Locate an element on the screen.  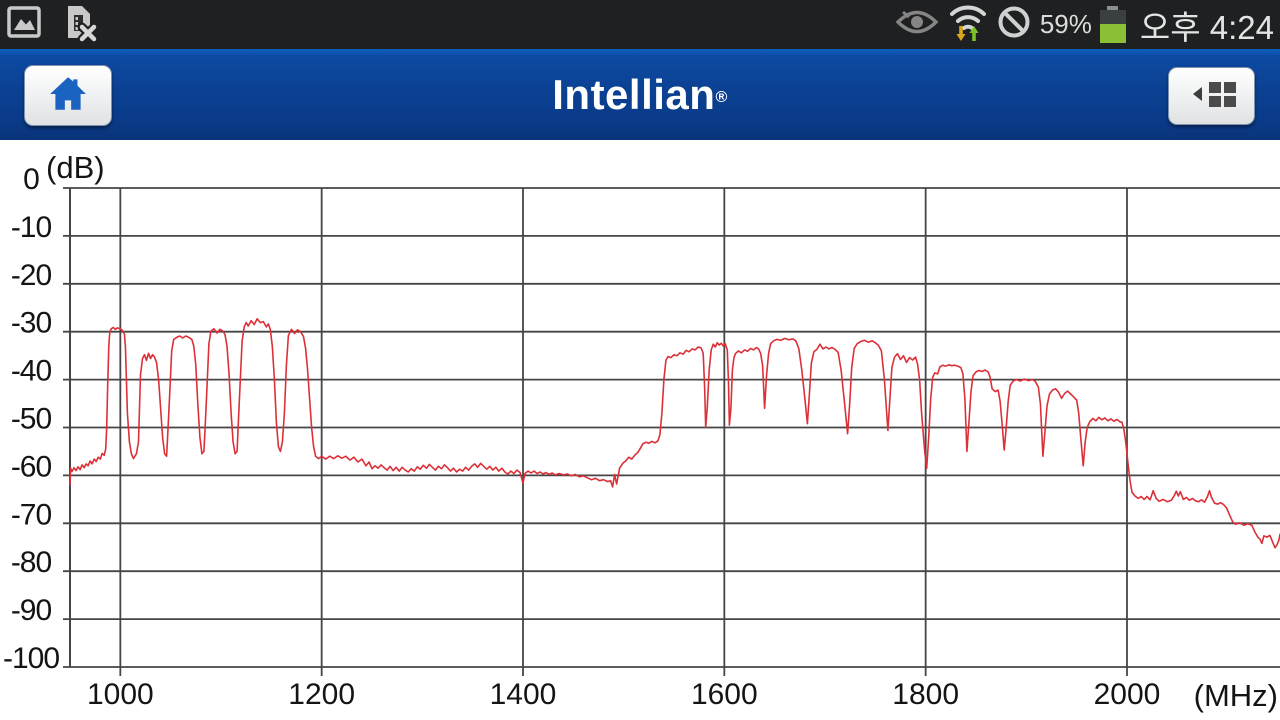
y-tick-label: -90 is located at coordinates (31, 610).